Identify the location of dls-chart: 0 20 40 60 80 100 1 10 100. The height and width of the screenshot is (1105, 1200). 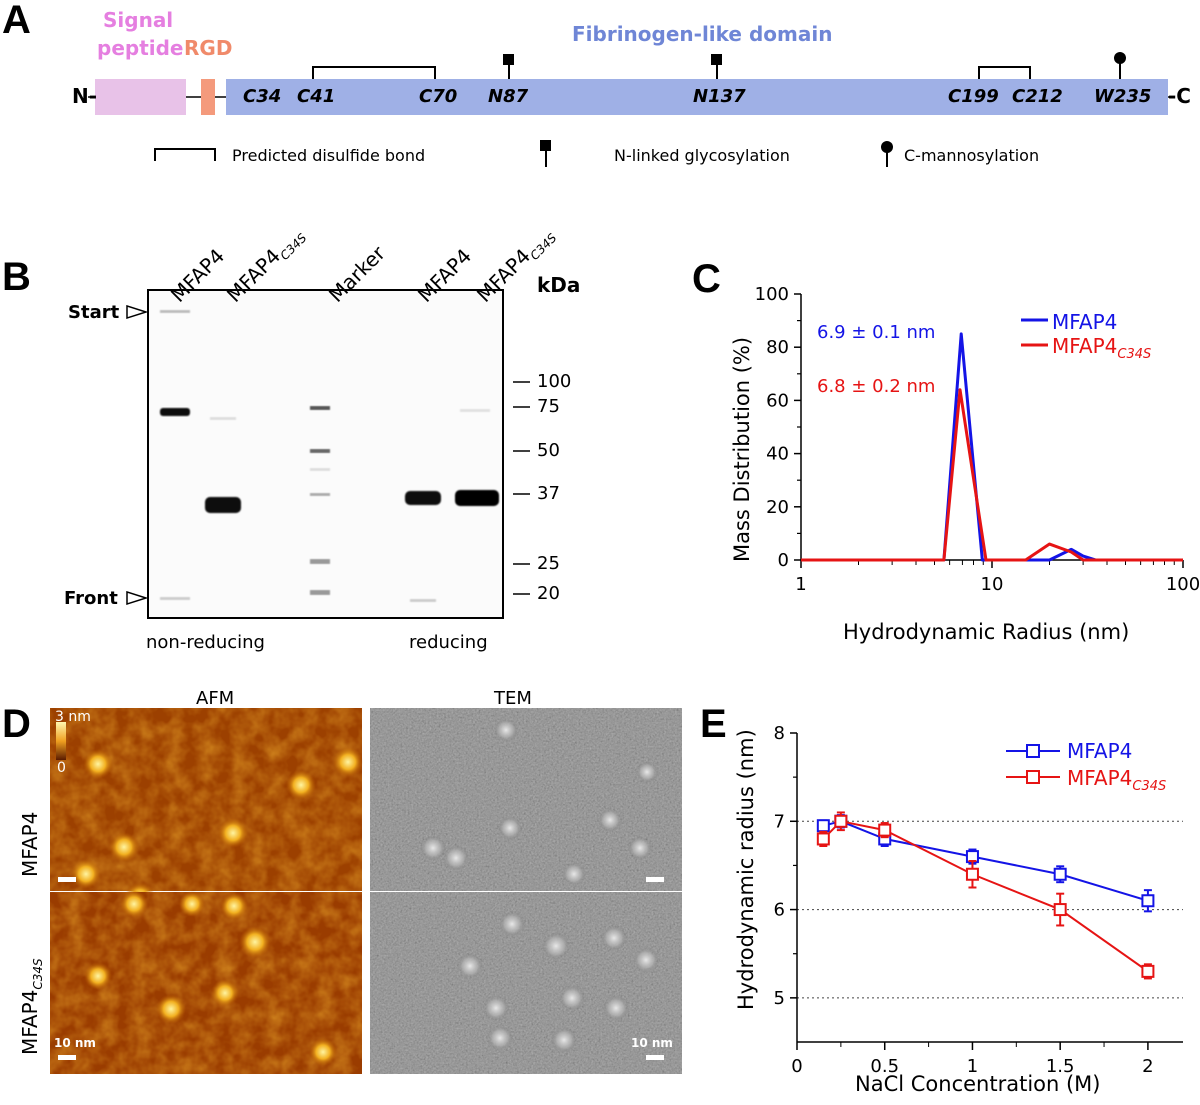
(977, 439).